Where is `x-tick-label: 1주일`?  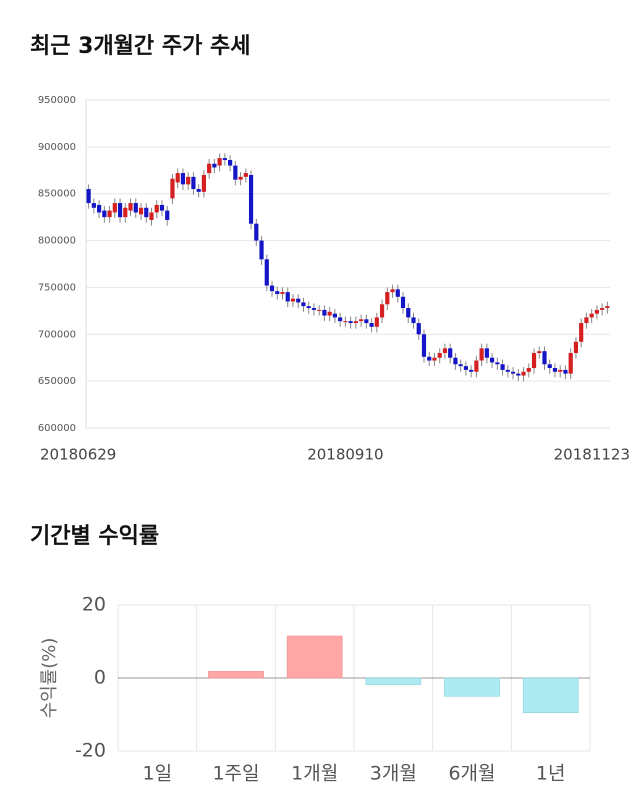
x-tick-label: 1주일 is located at coordinates (235, 774).